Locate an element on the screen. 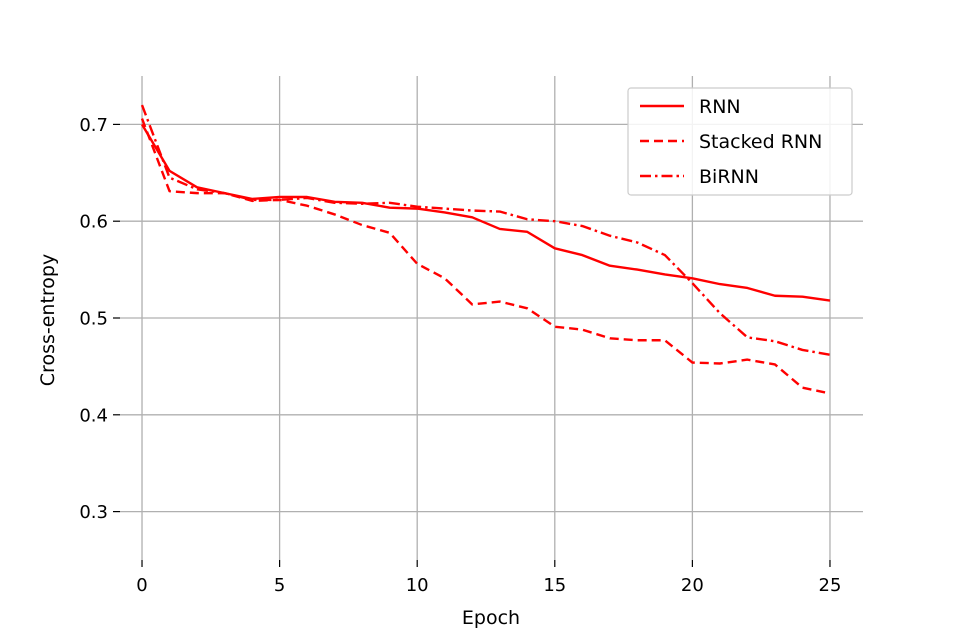  y-axis-ticks: 0.3 0.4 0.5 0.6 0.7 is located at coordinates (99, 319).